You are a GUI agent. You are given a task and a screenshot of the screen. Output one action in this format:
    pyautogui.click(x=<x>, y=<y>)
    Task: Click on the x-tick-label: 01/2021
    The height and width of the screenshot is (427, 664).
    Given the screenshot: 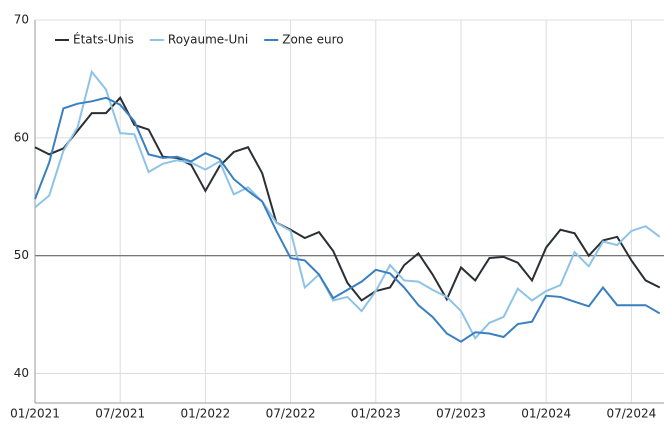 What is the action you would take?
    pyautogui.click(x=35, y=414)
    